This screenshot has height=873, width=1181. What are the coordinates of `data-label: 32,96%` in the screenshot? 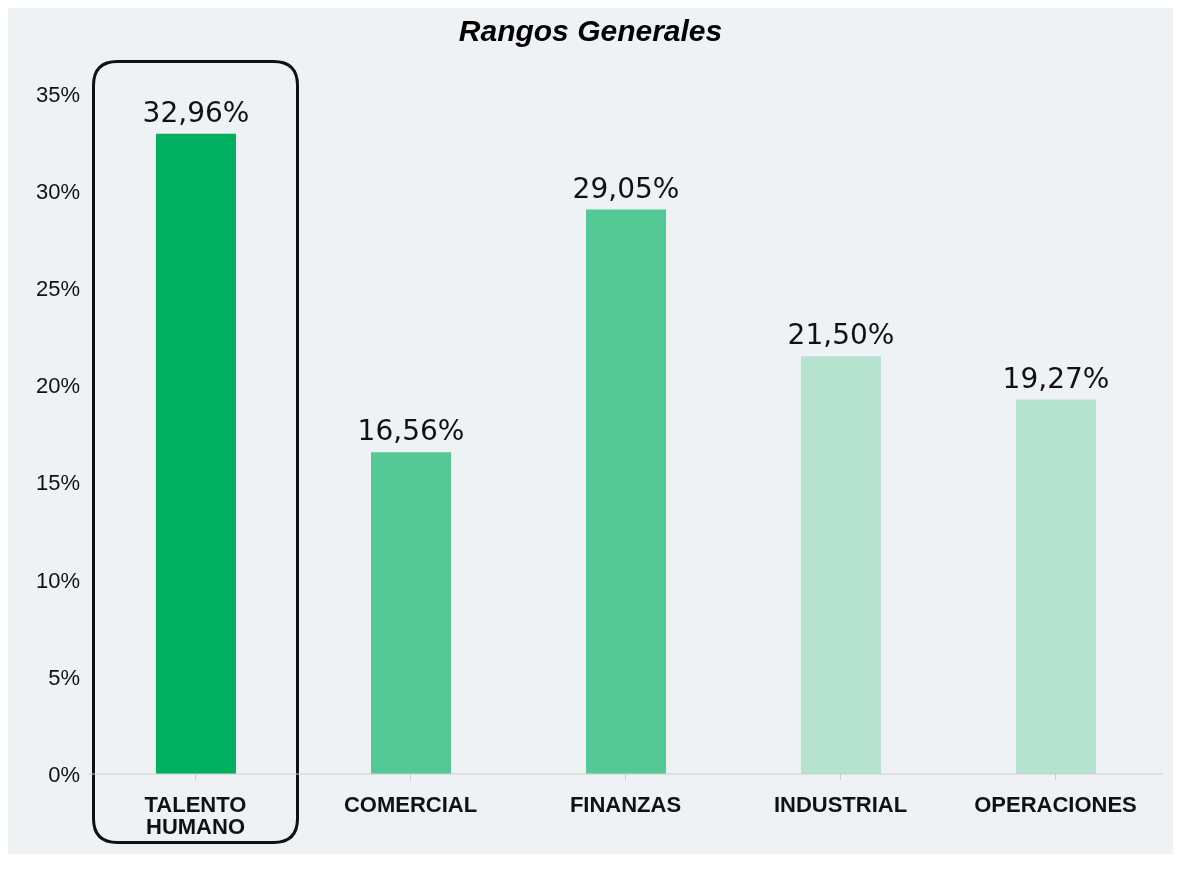 It's located at (196, 112).